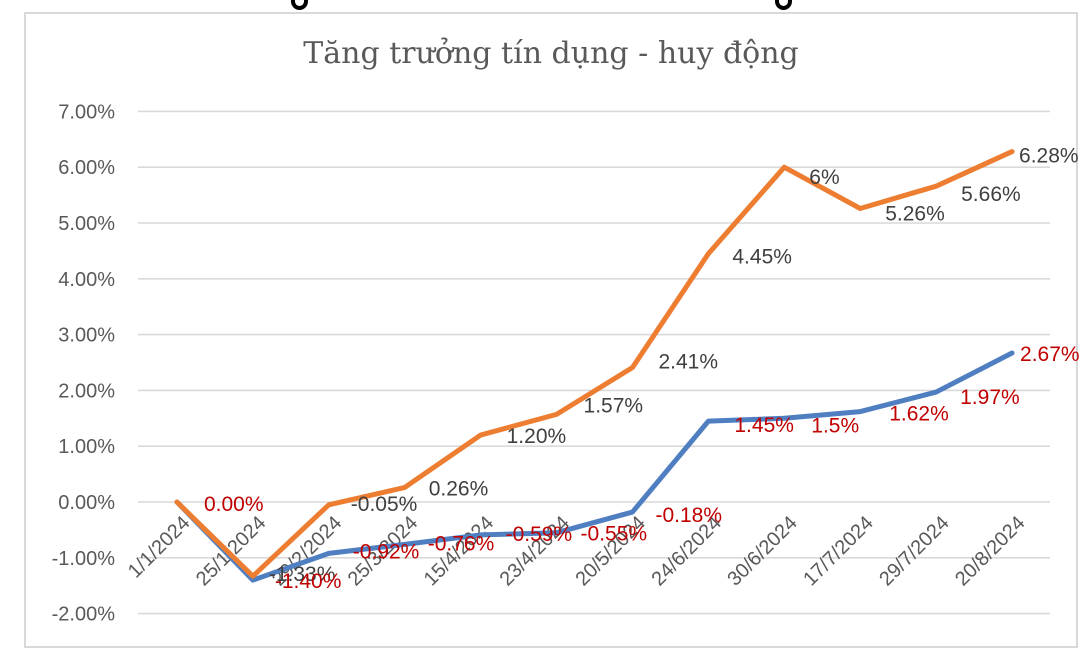 The image size is (1092, 670). What do you see at coordinates (84, 615) in the screenshot?
I see `y-axis-tick-label: -2.00%` at bounding box center [84, 615].